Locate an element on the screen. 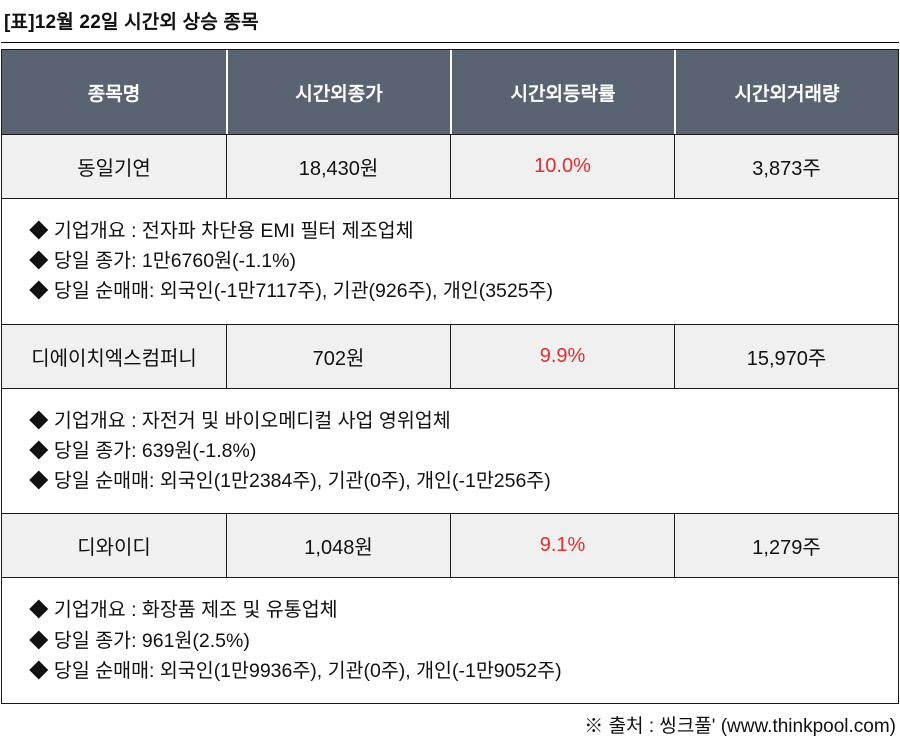 Image resolution: width=900 pixels, height=750 pixels. detail-line: ◆ 기업개요 : 화장품 제조 및 유통업체 is located at coordinates (183, 610).